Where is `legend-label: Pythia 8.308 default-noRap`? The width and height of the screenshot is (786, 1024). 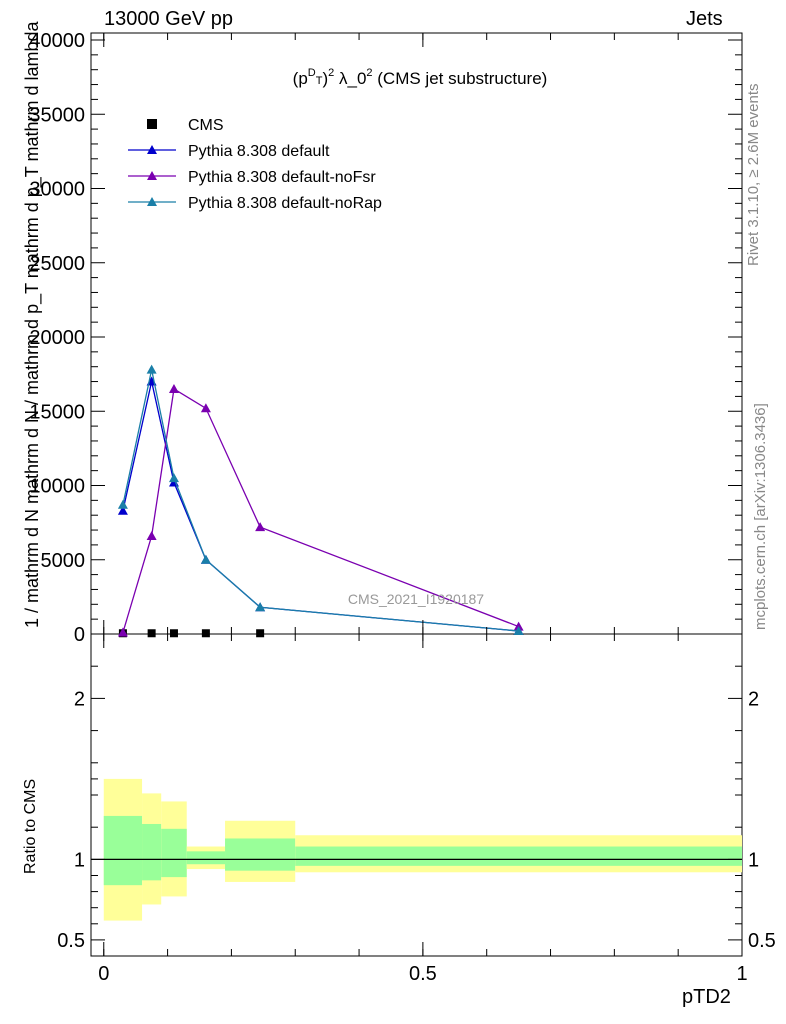 legend-label: Pythia 8.308 default-noRap is located at coordinates (285, 203).